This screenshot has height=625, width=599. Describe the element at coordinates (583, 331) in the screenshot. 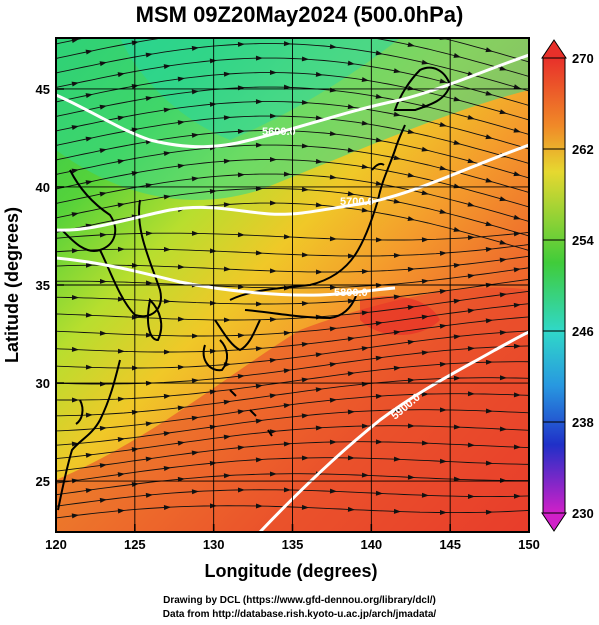

I see `colorbar-tick-label: 246` at that location.